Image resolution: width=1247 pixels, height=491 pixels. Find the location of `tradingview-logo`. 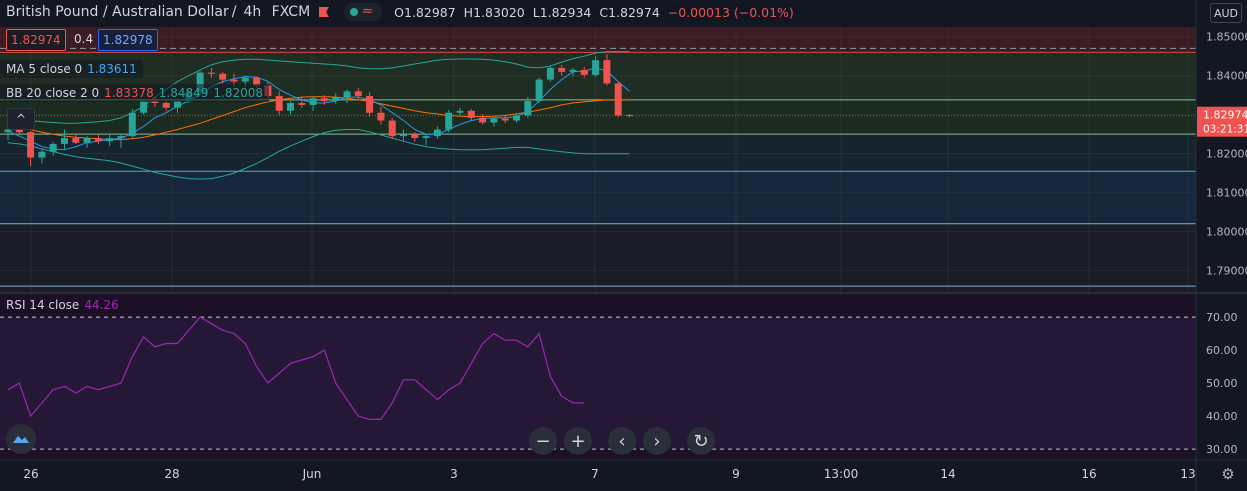

tradingview-logo is located at coordinates (21, 439).